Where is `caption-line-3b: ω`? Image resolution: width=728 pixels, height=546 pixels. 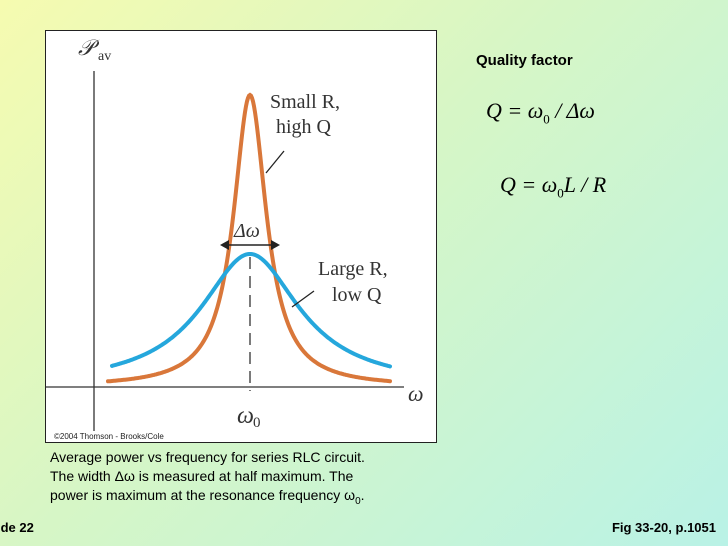
caption-line-3b: ω is located at coordinates (350, 495).